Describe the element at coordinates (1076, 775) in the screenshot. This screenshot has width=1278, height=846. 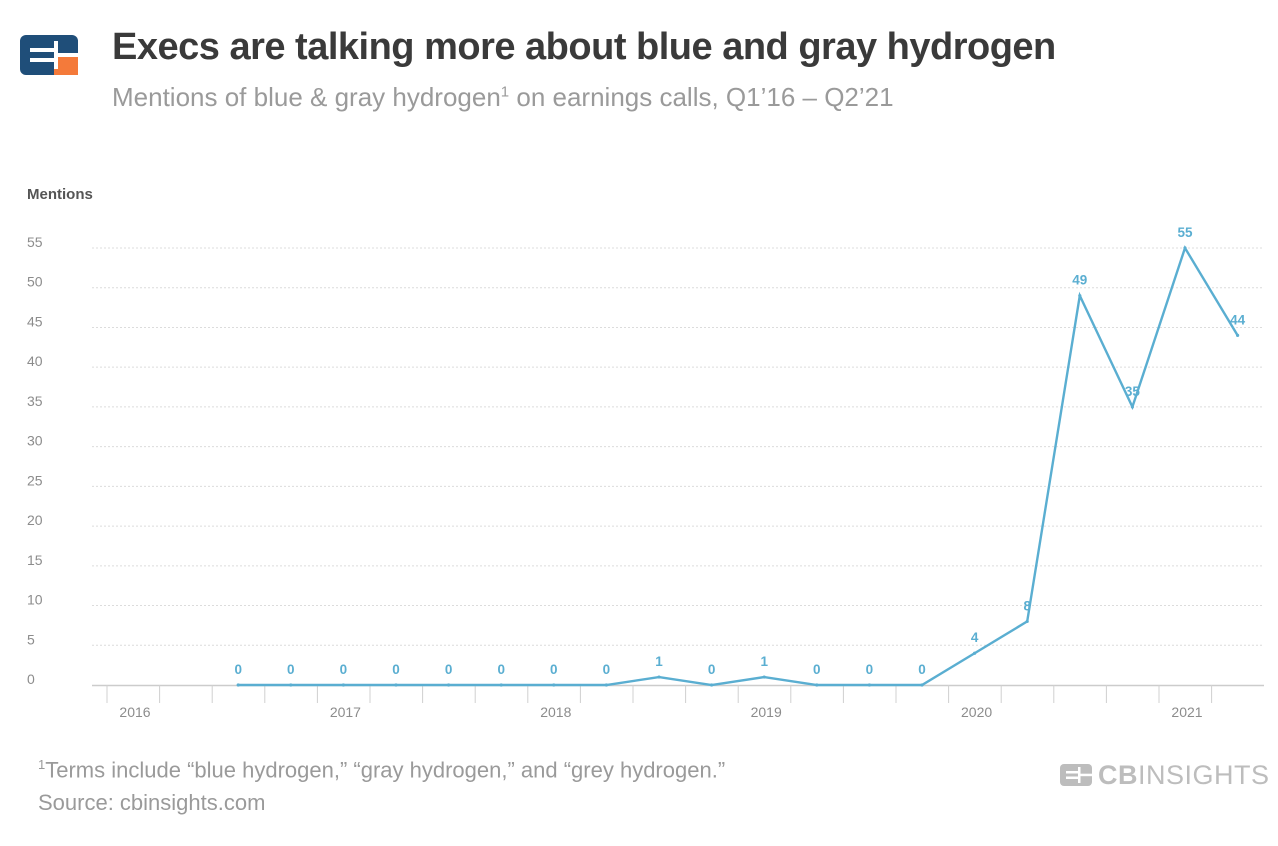
I see `cb-insights-mark-icon` at that location.